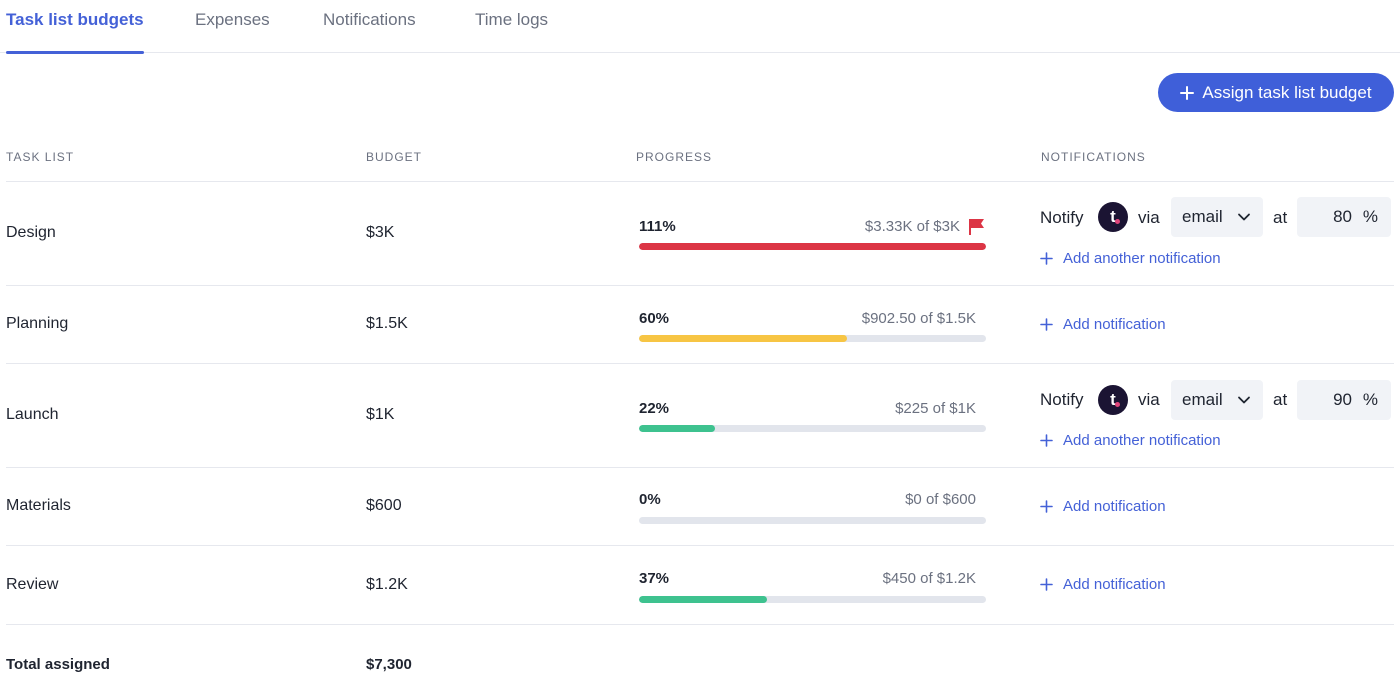  I want to click on progress-amount: $3.33K of $3K, so click(912, 226).